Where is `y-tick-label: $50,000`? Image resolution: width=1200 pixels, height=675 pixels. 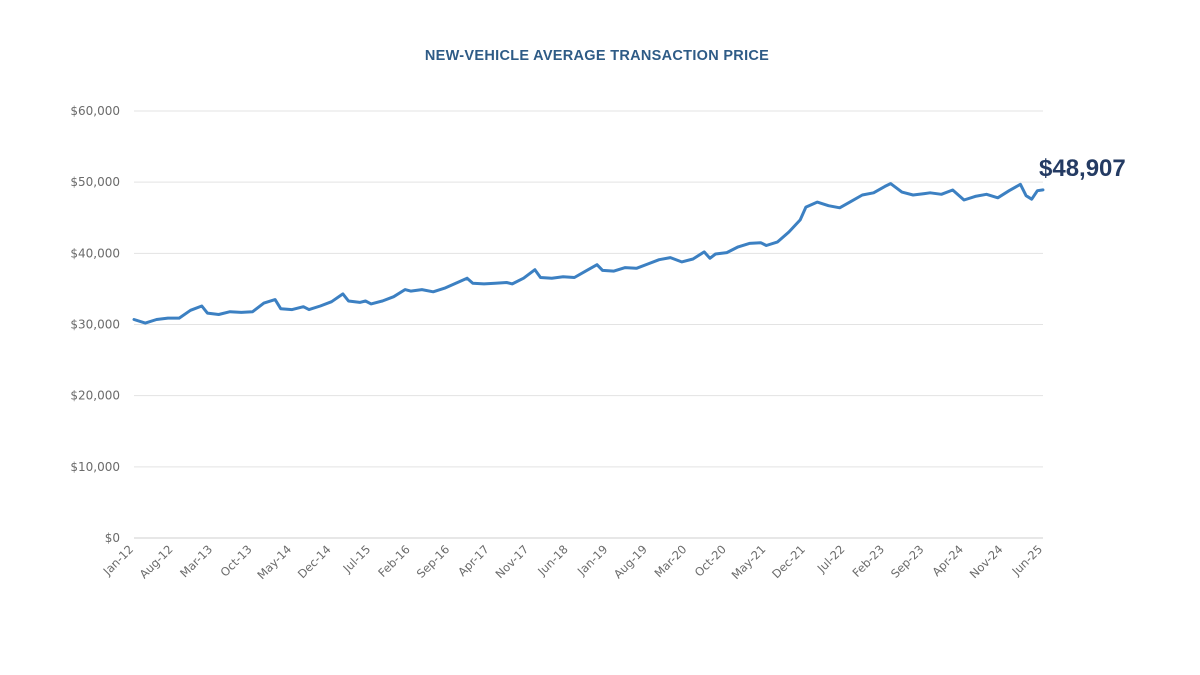
y-tick-label: $50,000 is located at coordinates (95, 182).